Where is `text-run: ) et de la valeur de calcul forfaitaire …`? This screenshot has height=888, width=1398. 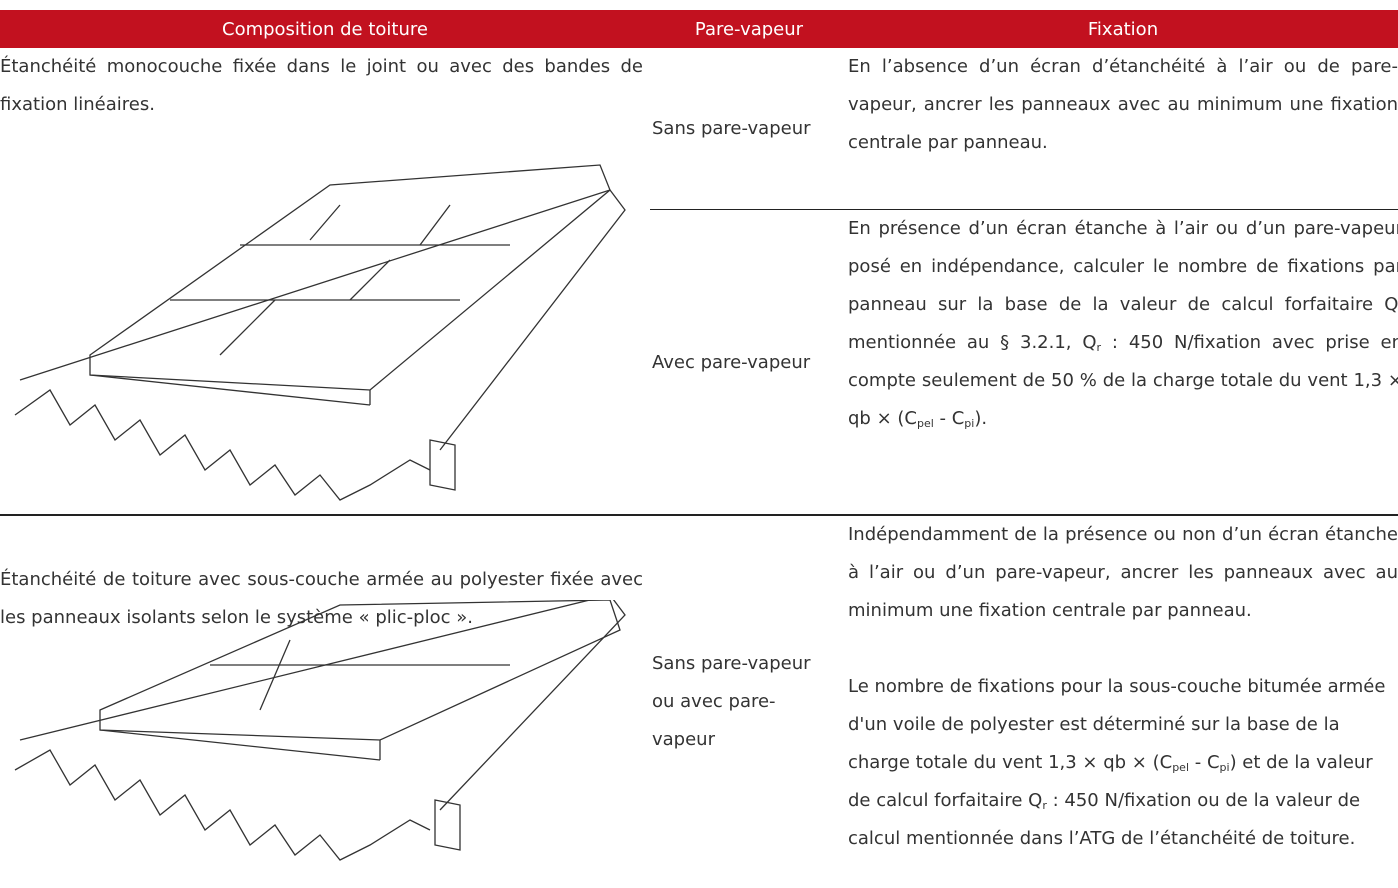
text-run: ) et de la valeur de calcul forfaitaire … is located at coordinates (1110, 781).